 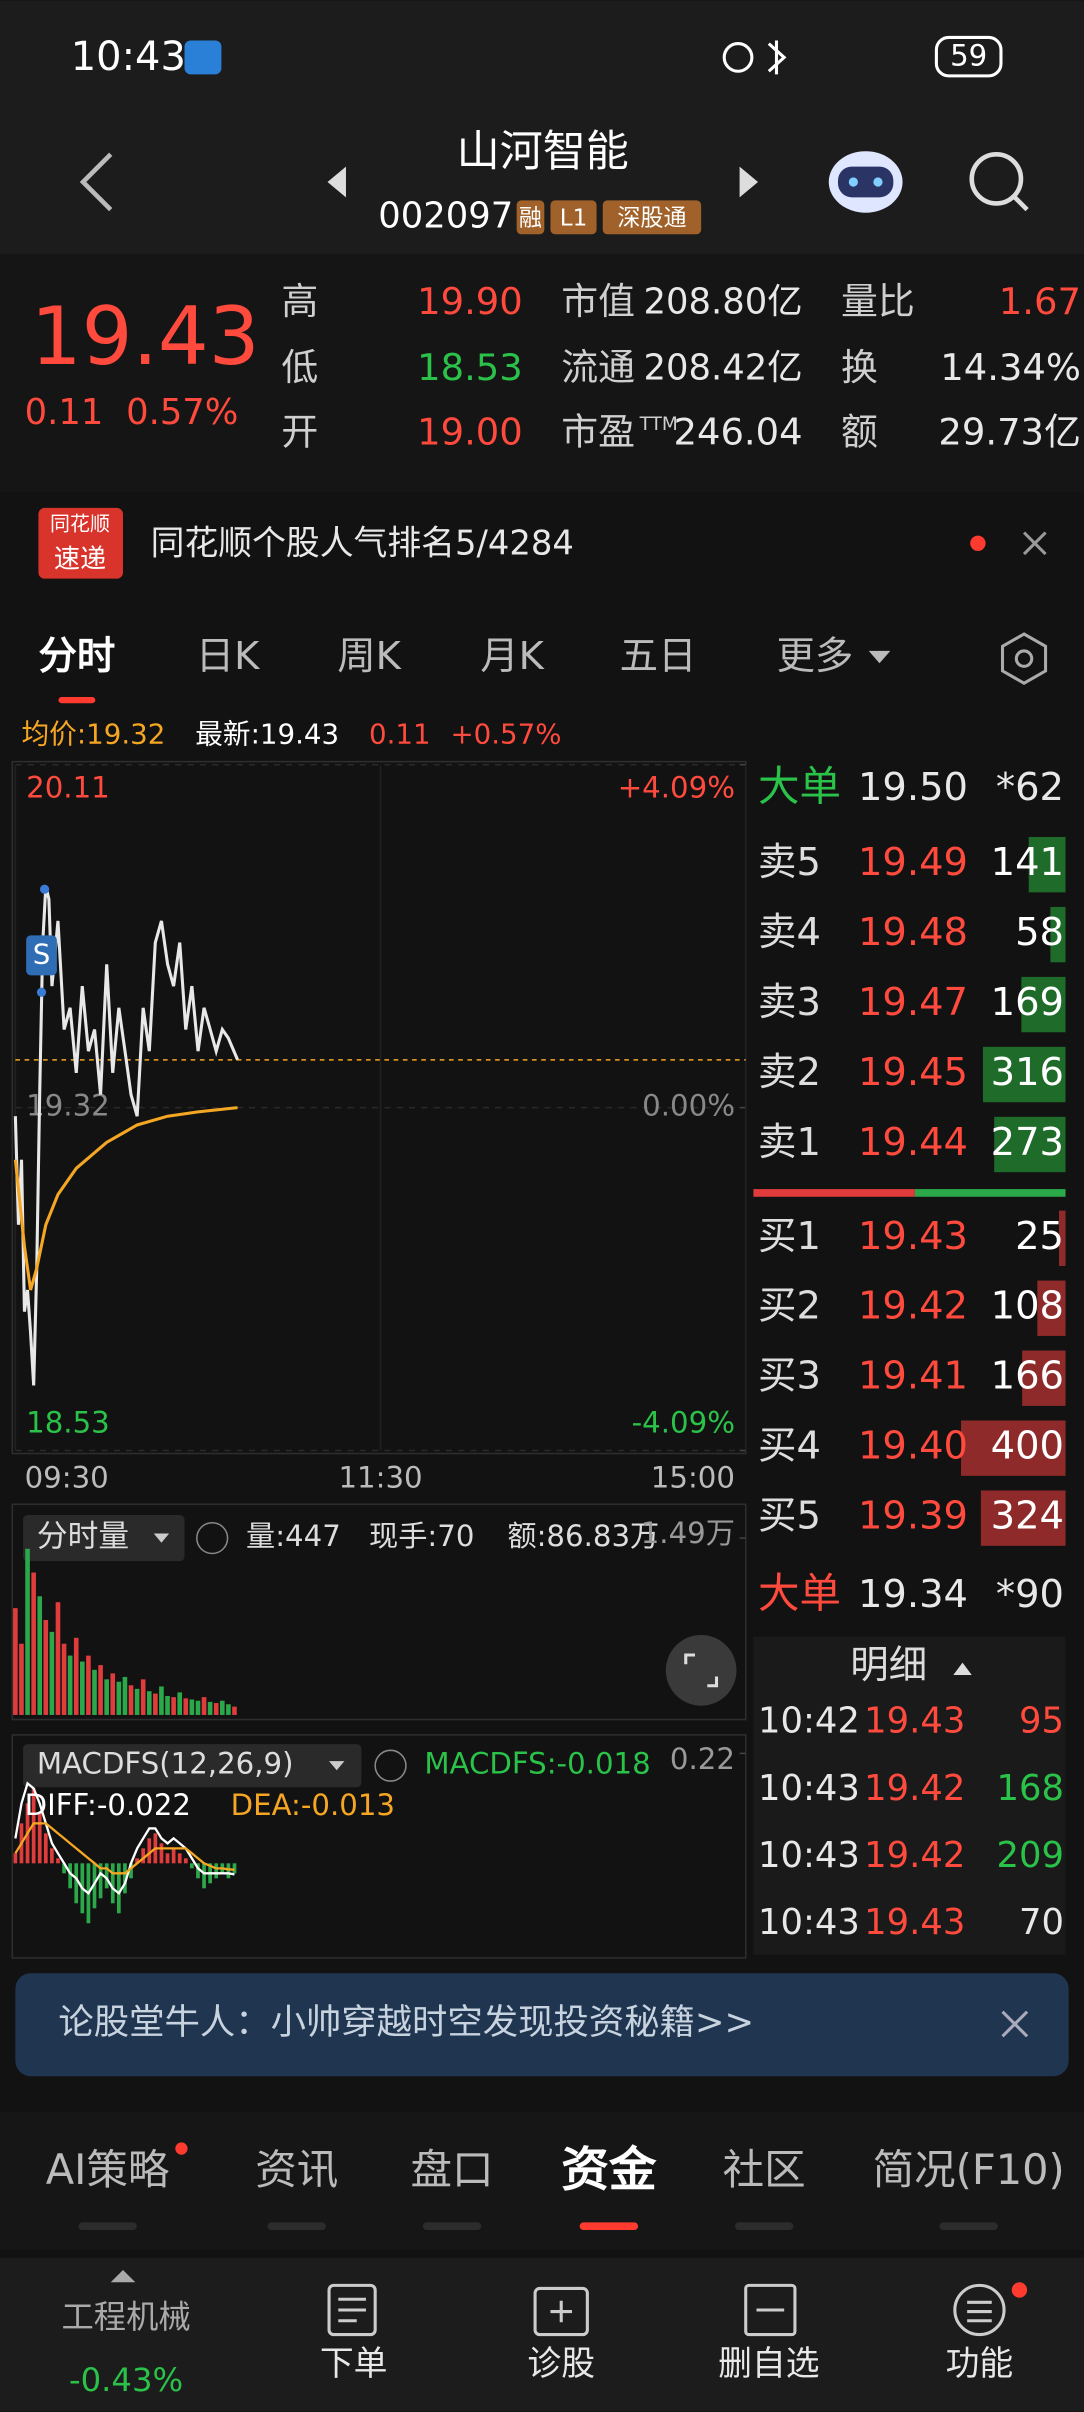 What do you see at coordinates (512, 656) in the screenshot?
I see `period-tab: 月K` at bounding box center [512, 656].